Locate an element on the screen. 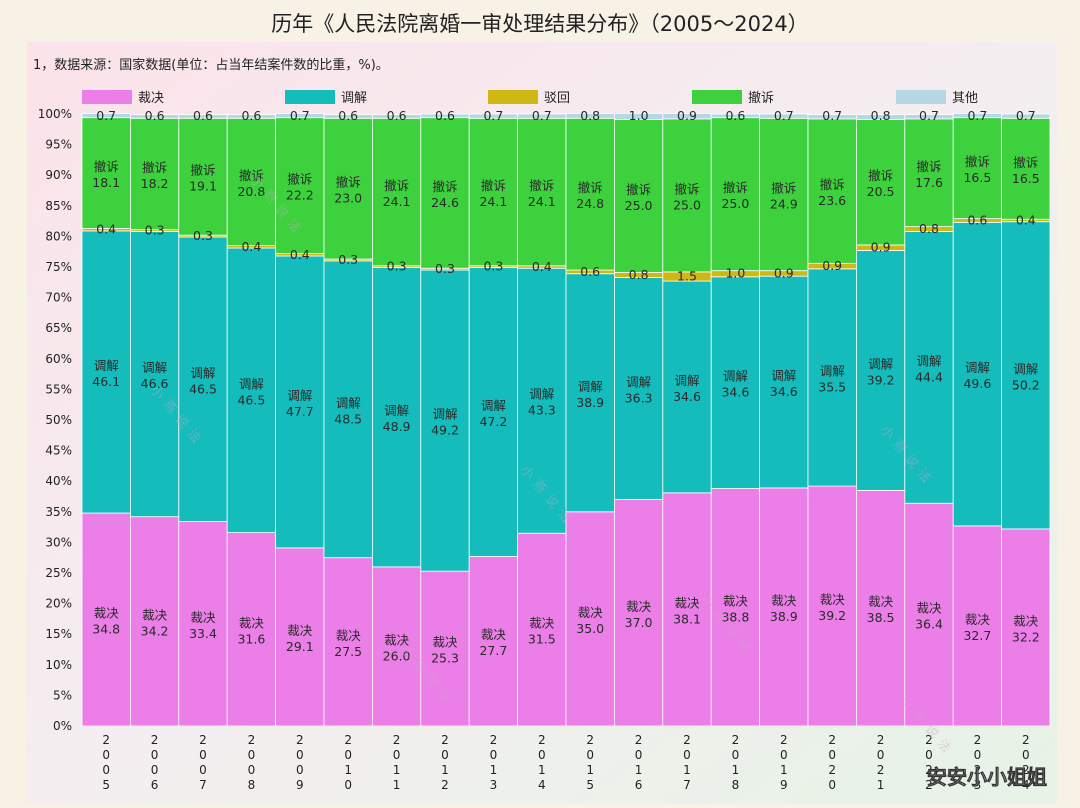 This screenshot has width=1080, height=808. bar-segment-其他-2024 is located at coordinates (1026, 116).